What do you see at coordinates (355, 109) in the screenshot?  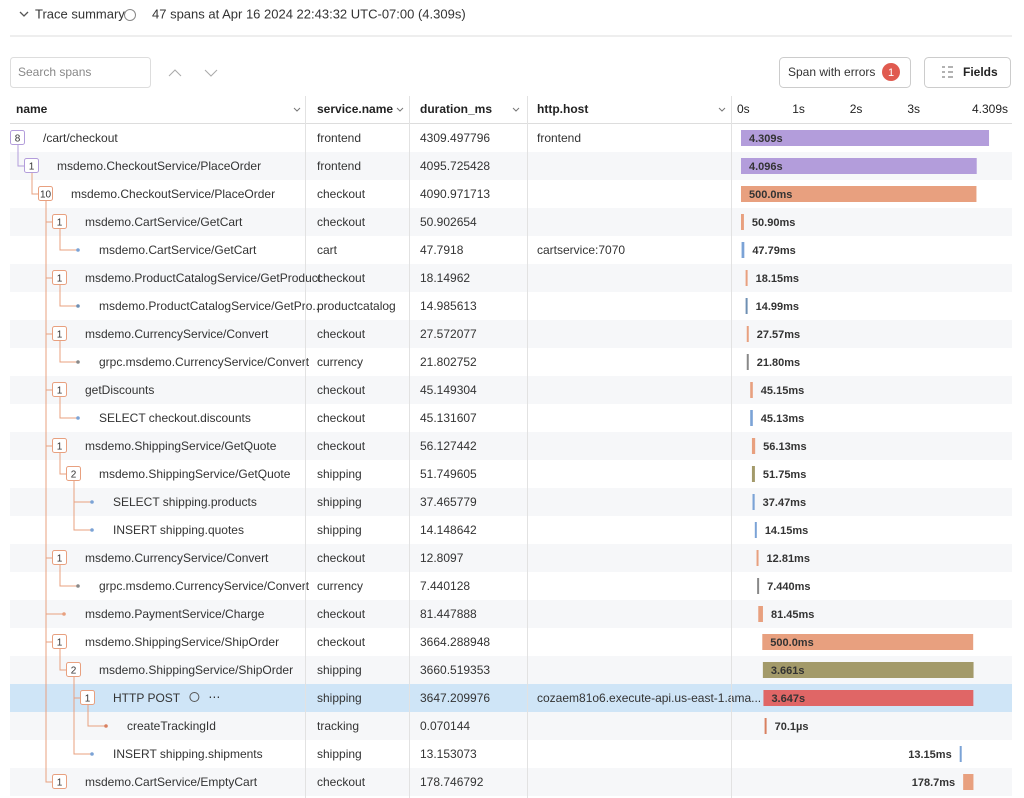 I see `column-header: service.name` at bounding box center [355, 109].